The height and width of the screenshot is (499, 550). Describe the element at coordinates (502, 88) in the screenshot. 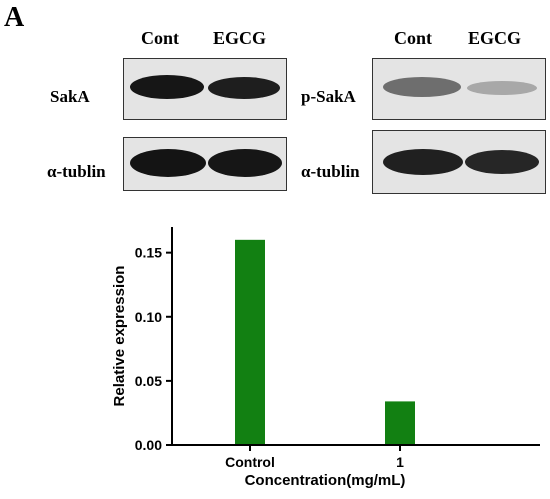

I see `band-right-psaka-egcg` at that location.